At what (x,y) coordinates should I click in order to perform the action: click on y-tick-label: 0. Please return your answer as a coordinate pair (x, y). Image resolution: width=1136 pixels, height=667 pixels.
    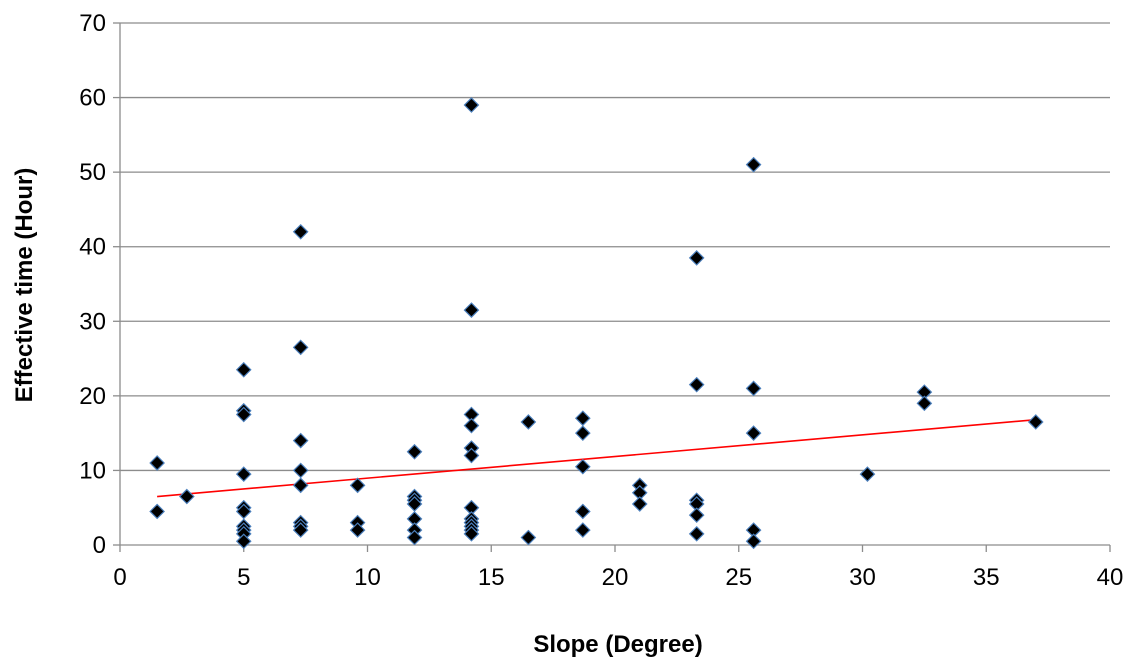
    Looking at the image, I should click on (99, 545).